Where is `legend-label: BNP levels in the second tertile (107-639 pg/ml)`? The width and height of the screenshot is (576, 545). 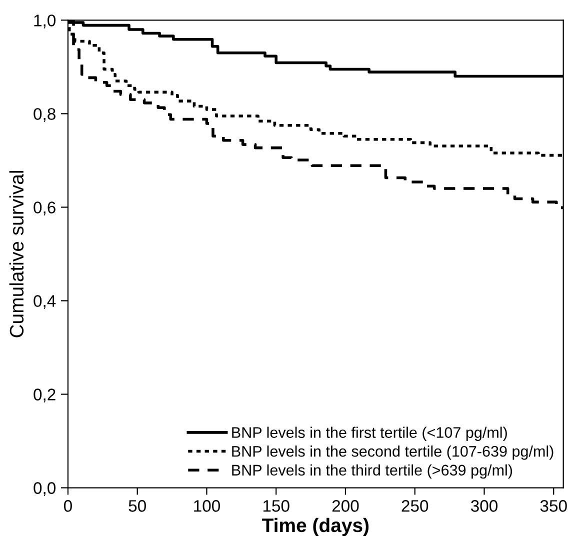
legend-label: BNP levels in the second tertile (107-639 pg/ml) is located at coordinates (393, 453).